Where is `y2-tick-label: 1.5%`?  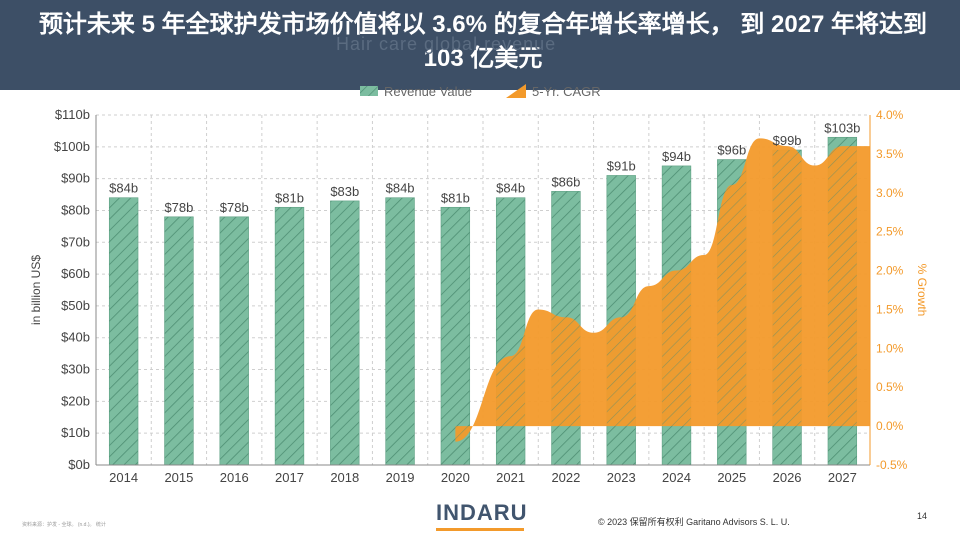
y2-tick-label: 1.5% is located at coordinates (890, 309).